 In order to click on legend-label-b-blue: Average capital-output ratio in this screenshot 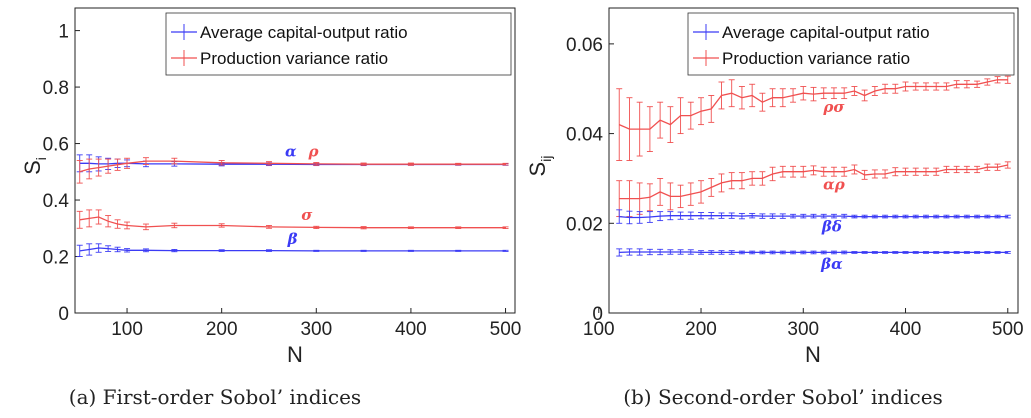, I will do `click(826, 32)`.